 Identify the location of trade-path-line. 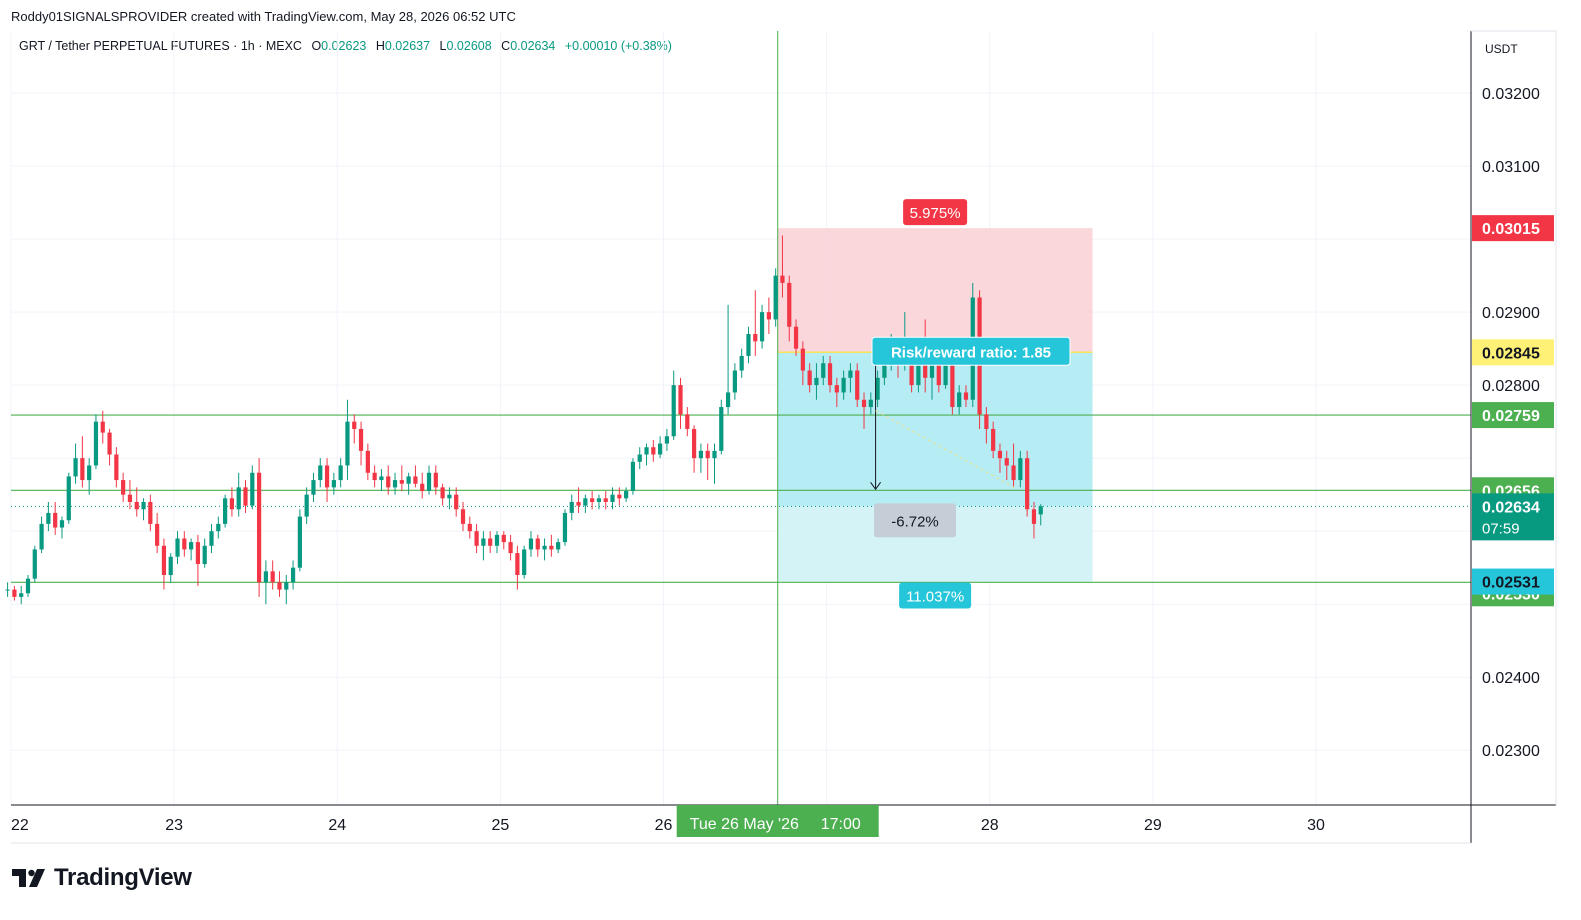
(945, 449).